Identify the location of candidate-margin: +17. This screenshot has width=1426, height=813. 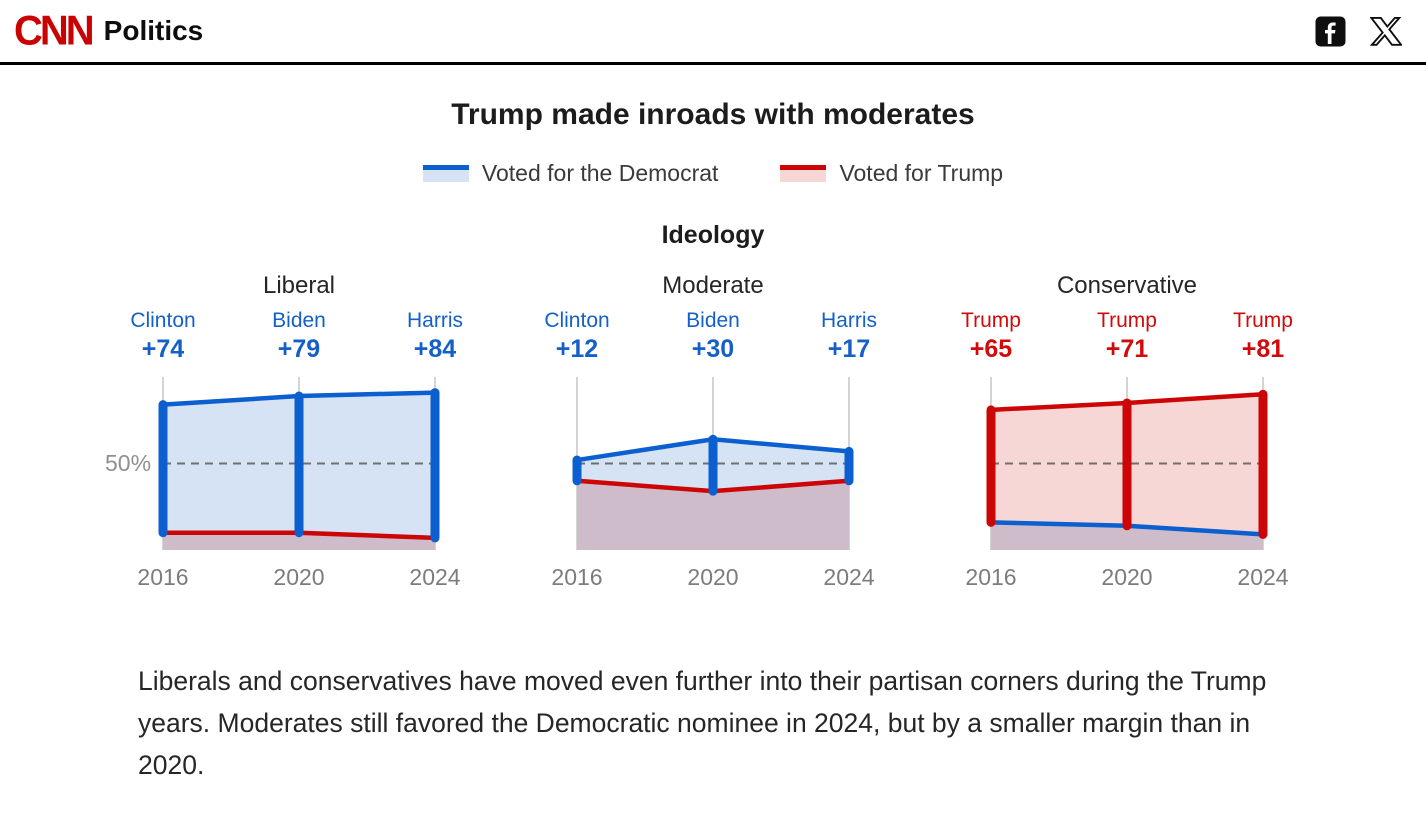
(849, 349).